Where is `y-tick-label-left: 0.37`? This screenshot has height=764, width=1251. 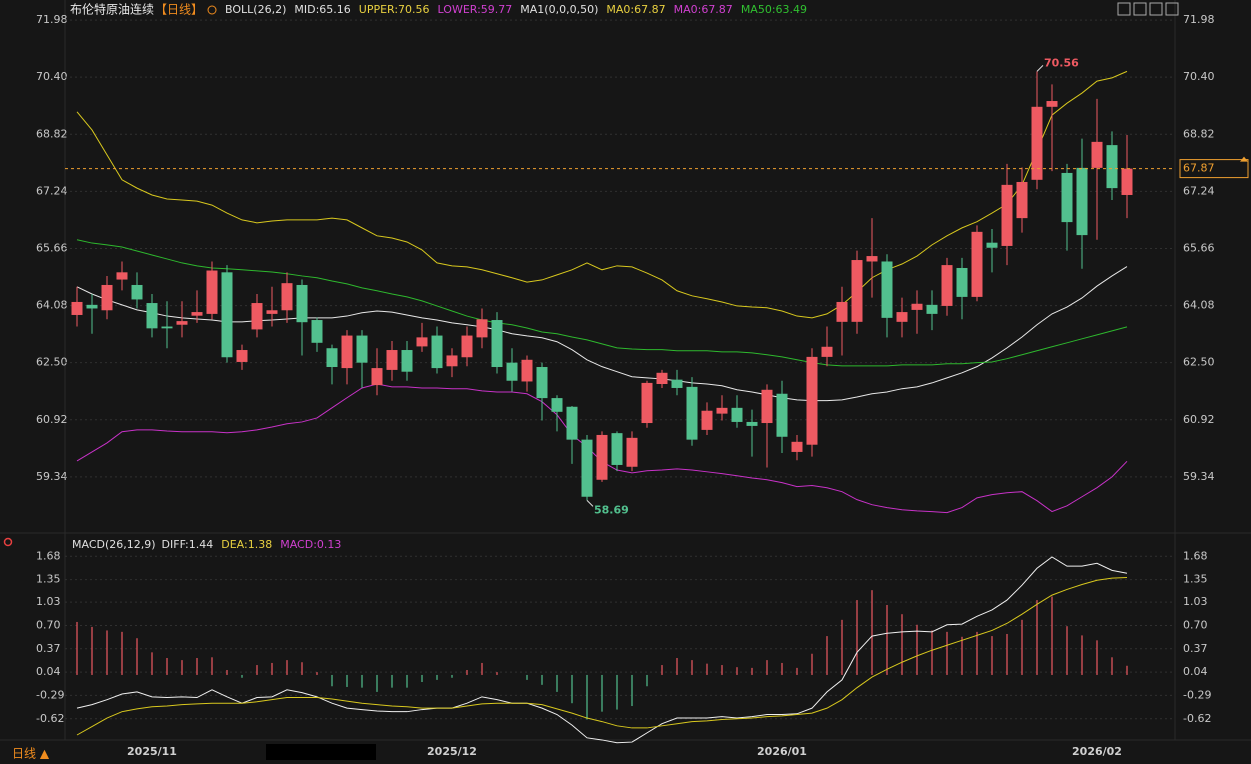 y-tick-label-left: 0.37 is located at coordinates (48, 648).